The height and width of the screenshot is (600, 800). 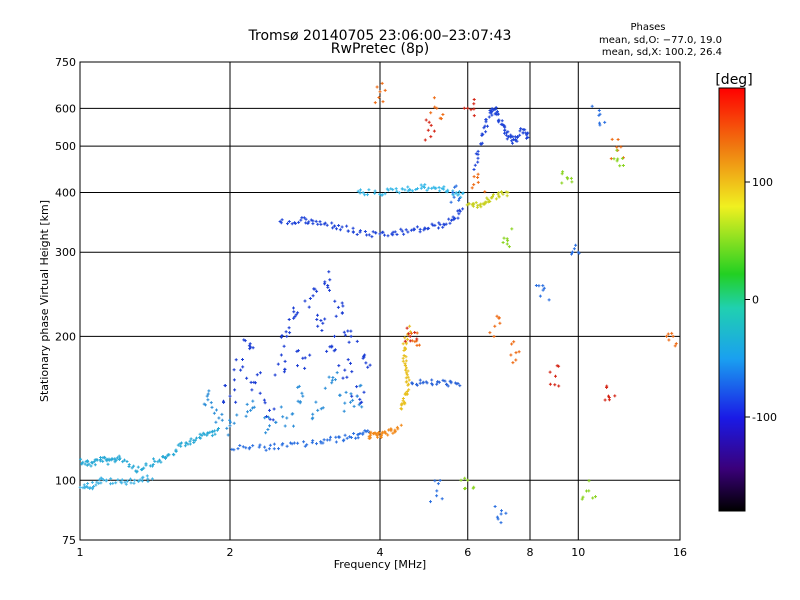 What do you see at coordinates (680, 552) in the screenshot?
I see `x-tick-label: 16` at bounding box center [680, 552].